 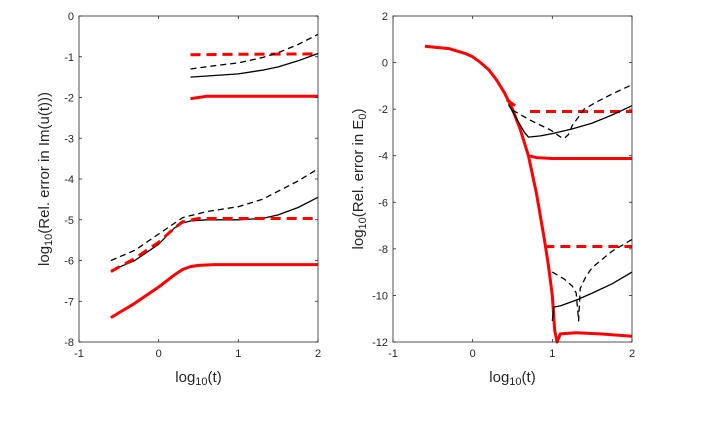 I want to click on label-subscript: 0, so click(x=363, y=117).